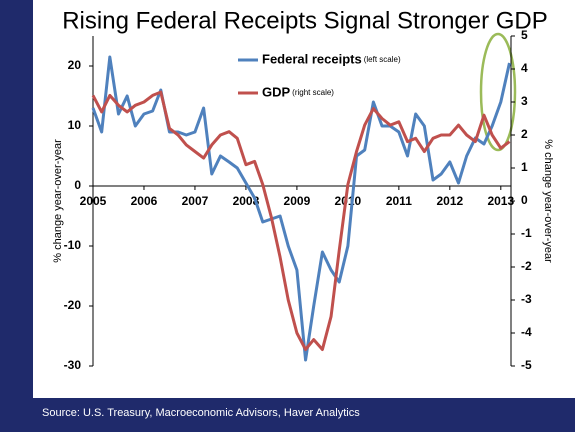 The image size is (575, 432). What do you see at coordinates (93, 201) in the screenshot?
I see `x-tick-label: 2005` at bounding box center [93, 201].